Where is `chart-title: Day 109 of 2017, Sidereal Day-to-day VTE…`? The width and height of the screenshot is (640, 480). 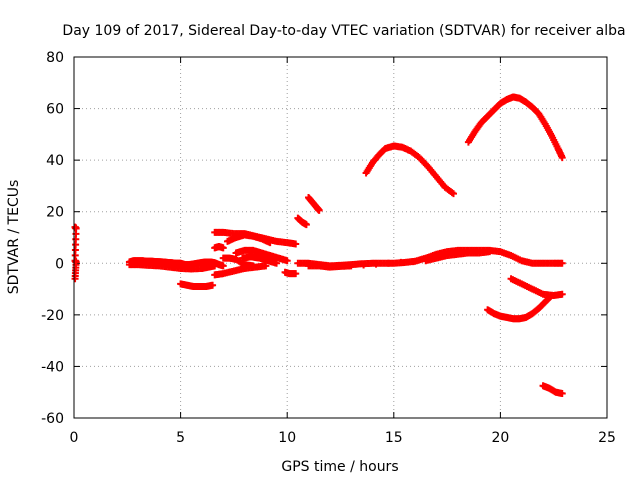 chart-title: Day 109 of 2017, Sidereal Day-to-day VTE… is located at coordinates (343, 31).